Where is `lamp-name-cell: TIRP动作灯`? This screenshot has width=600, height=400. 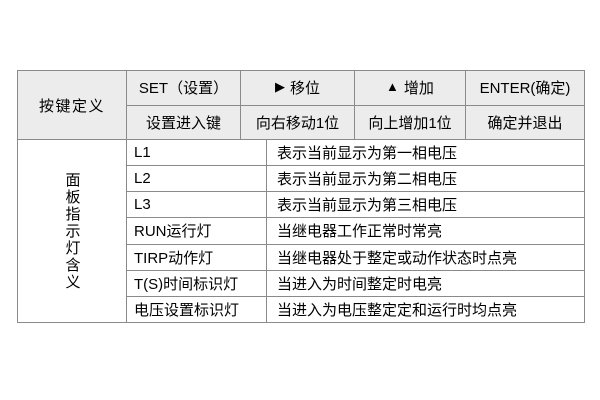 lamp-name-cell: TIRP动作灯 is located at coordinates (197, 257).